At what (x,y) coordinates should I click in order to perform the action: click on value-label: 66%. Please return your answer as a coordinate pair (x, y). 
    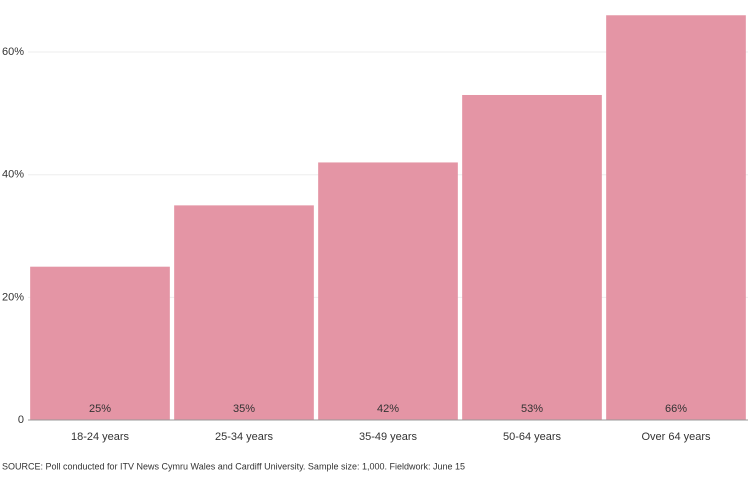
    Looking at the image, I should click on (676, 409).